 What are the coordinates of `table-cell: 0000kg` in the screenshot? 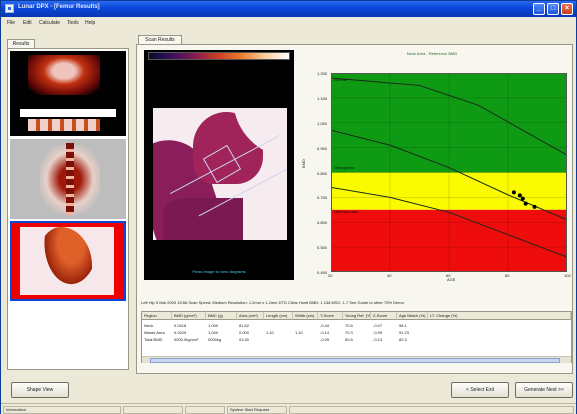 It's located at (215, 339).